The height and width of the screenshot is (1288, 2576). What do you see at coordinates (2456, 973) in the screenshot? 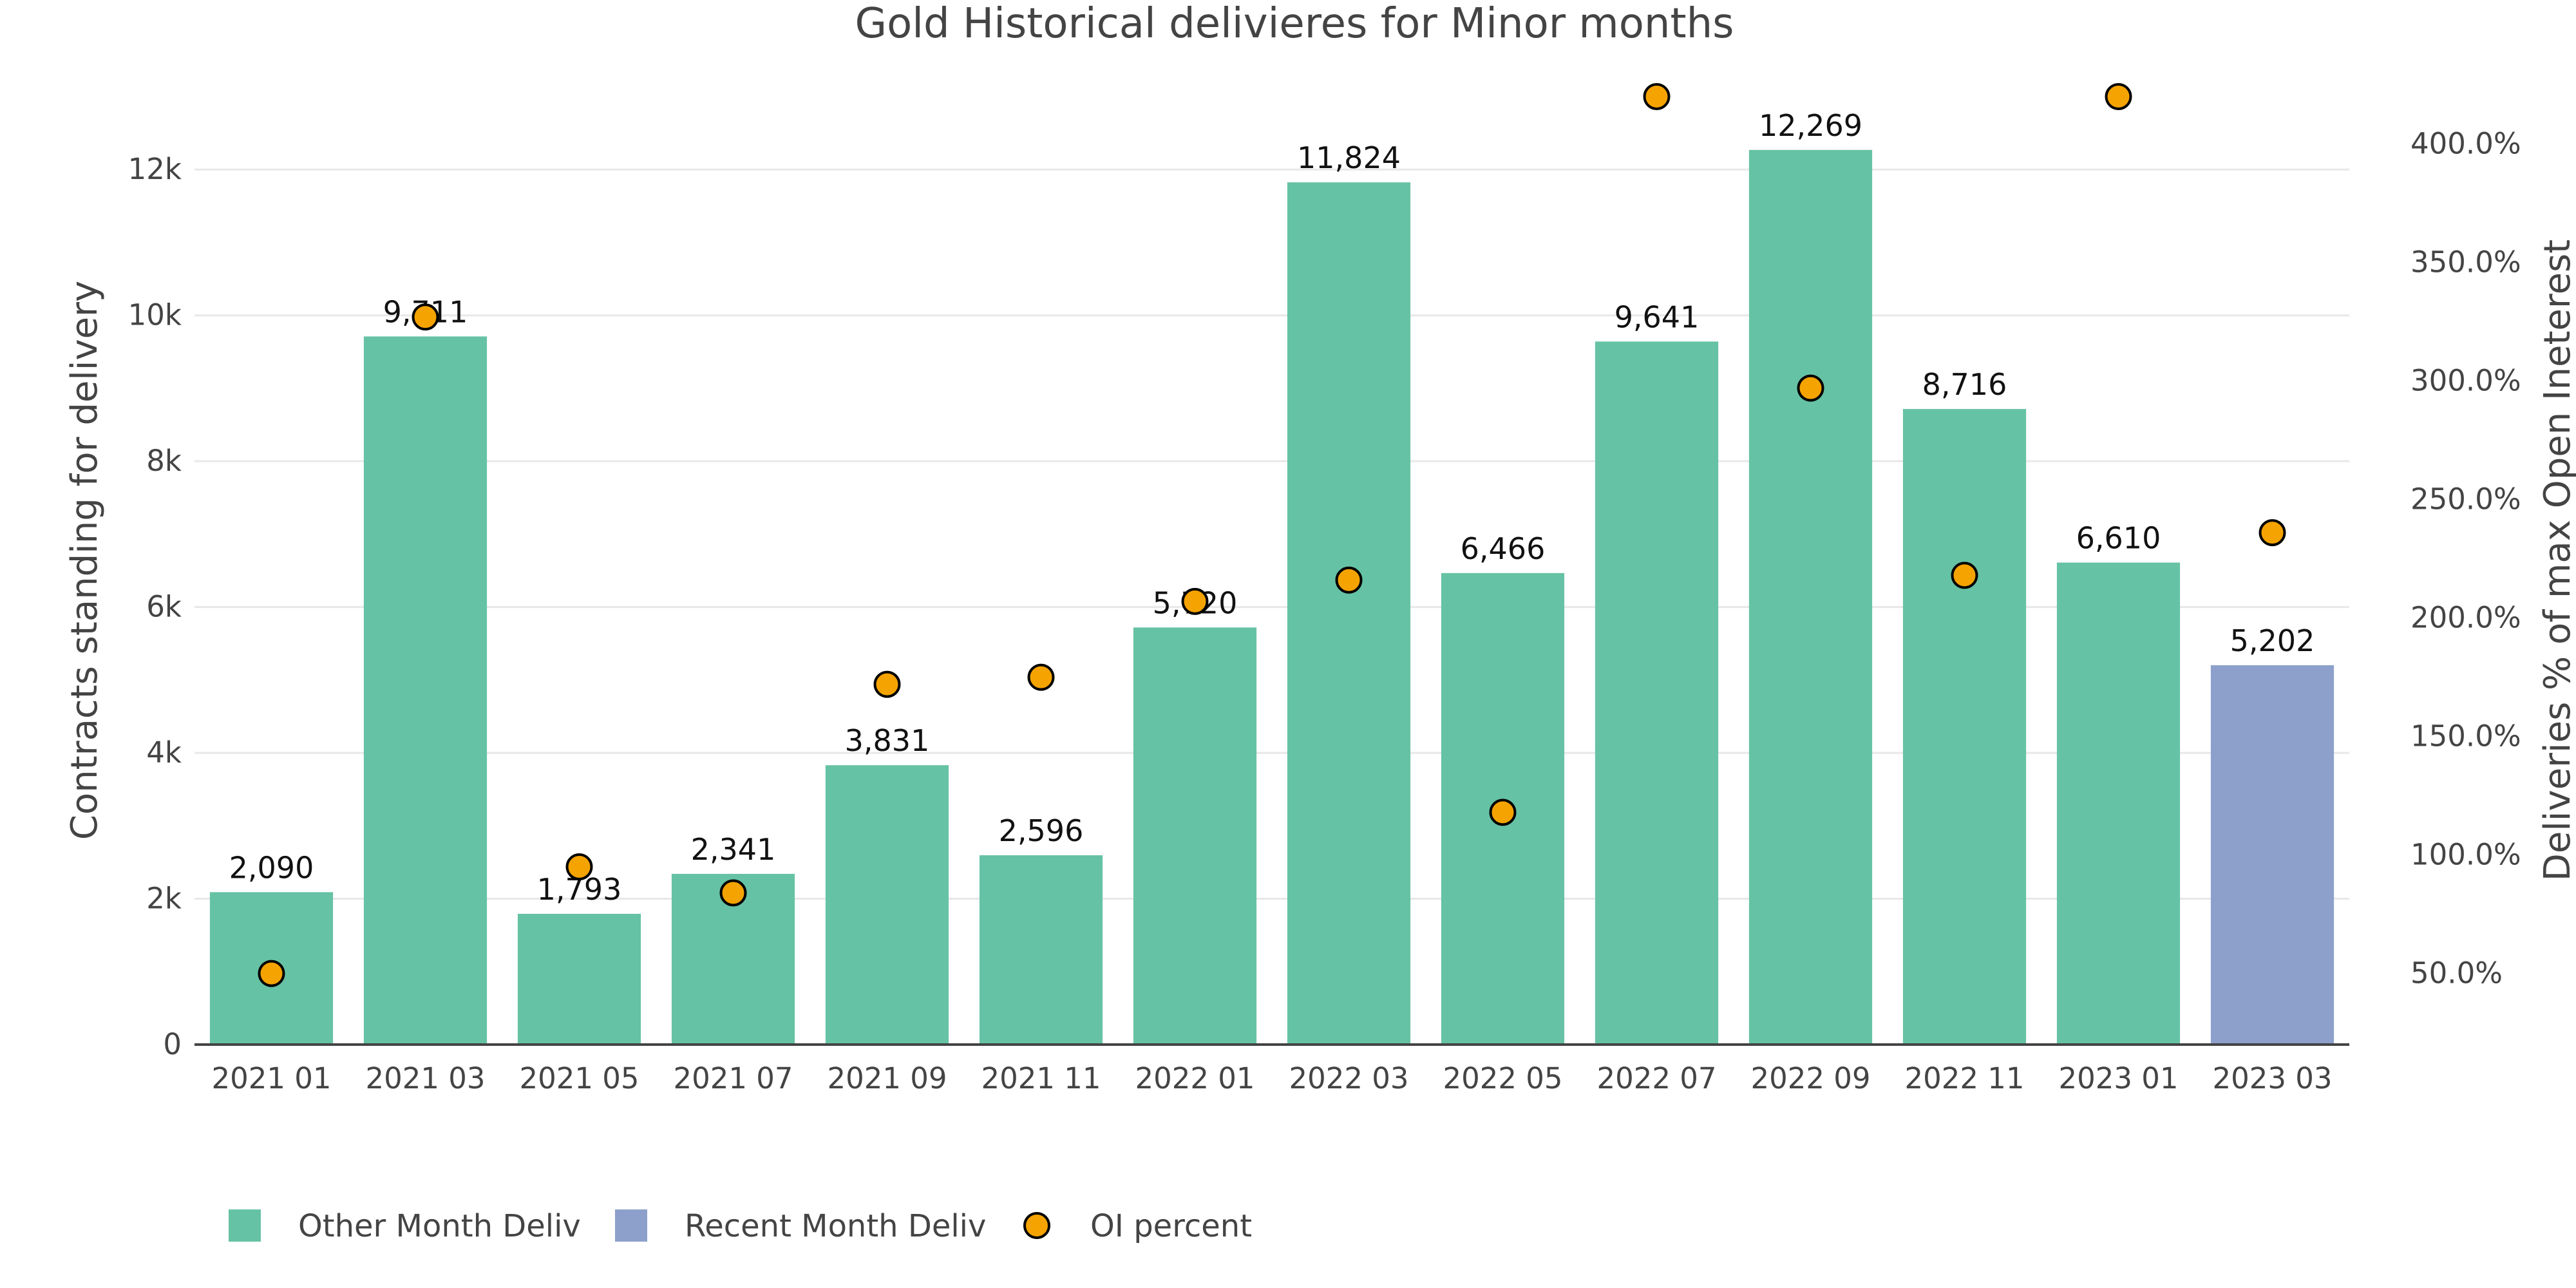
I see `y2-tick-label: 50.0%` at bounding box center [2456, 973].